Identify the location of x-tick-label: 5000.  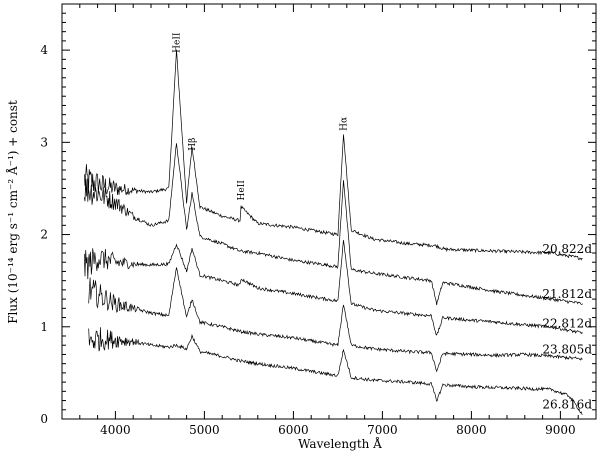
(204, 430).